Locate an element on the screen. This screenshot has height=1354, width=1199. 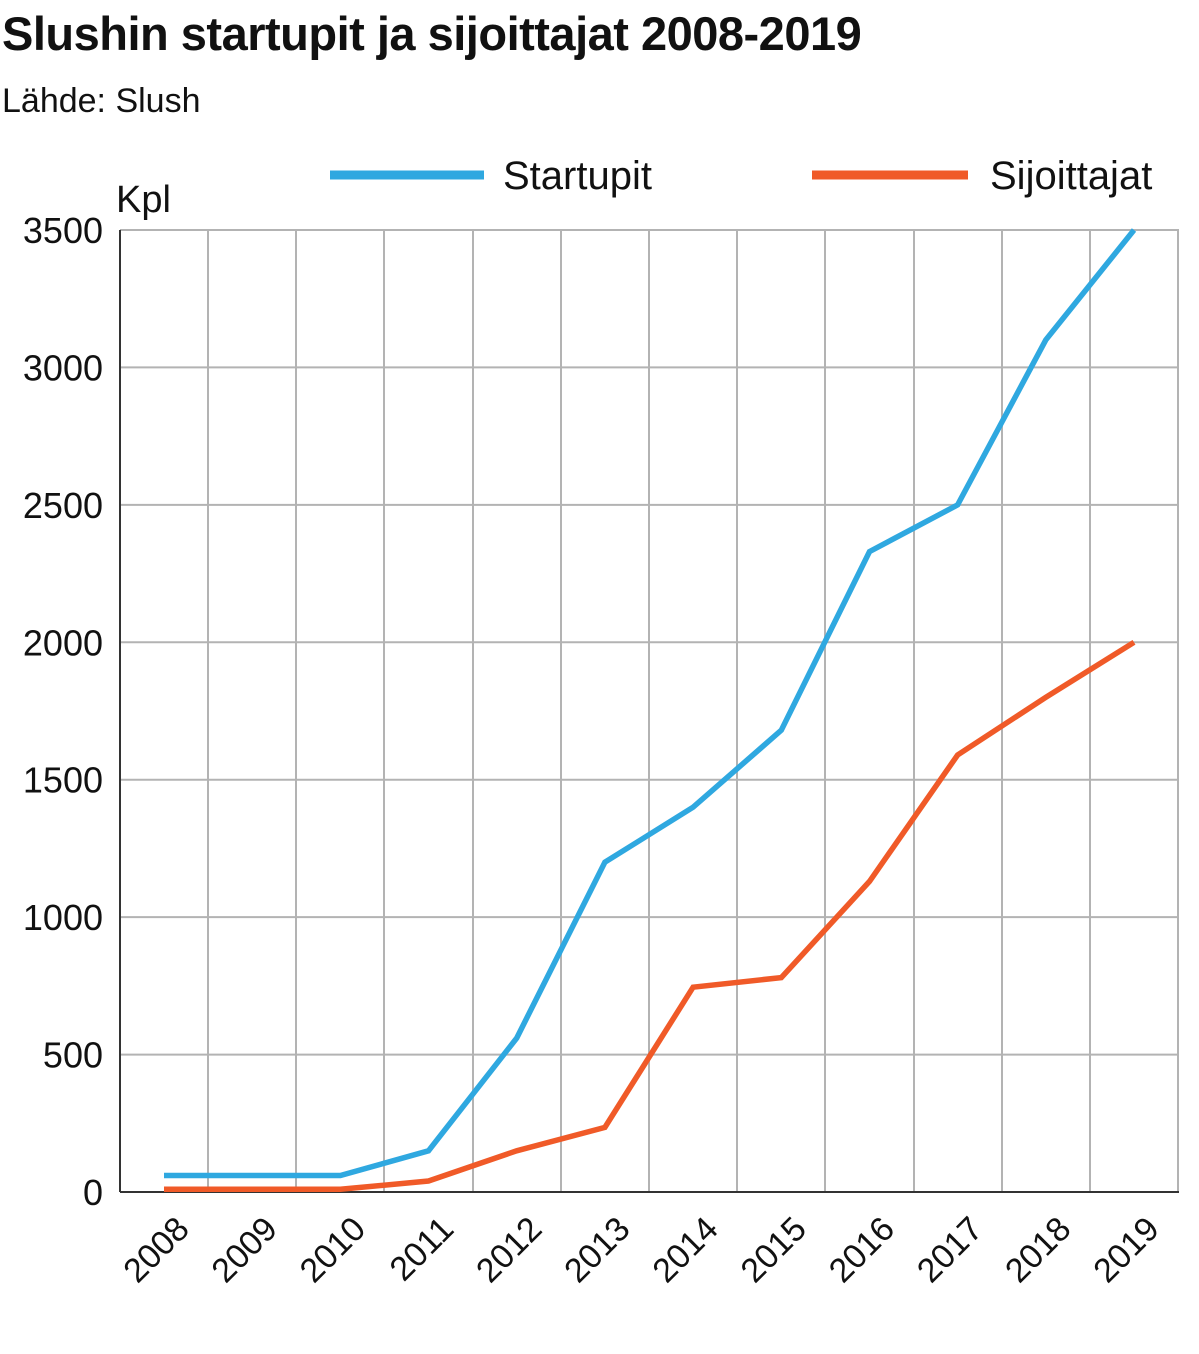
x-tick-label: 2019 is located at coordinates (1126, 1250).